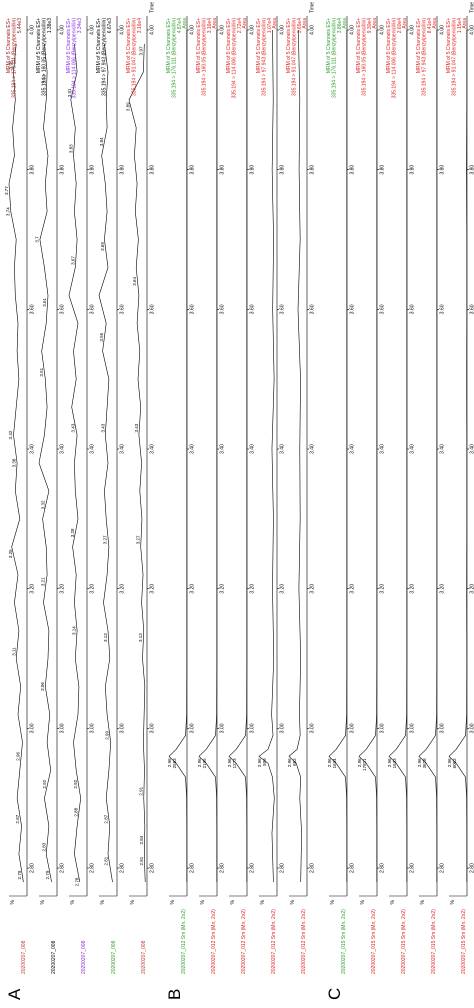 The width and height of the screenshot is (474, 1008). What do you see at coordinates (44, 301) in the screenshot?
I see `peak-label: 3.61` at bounding box center [44, 301].